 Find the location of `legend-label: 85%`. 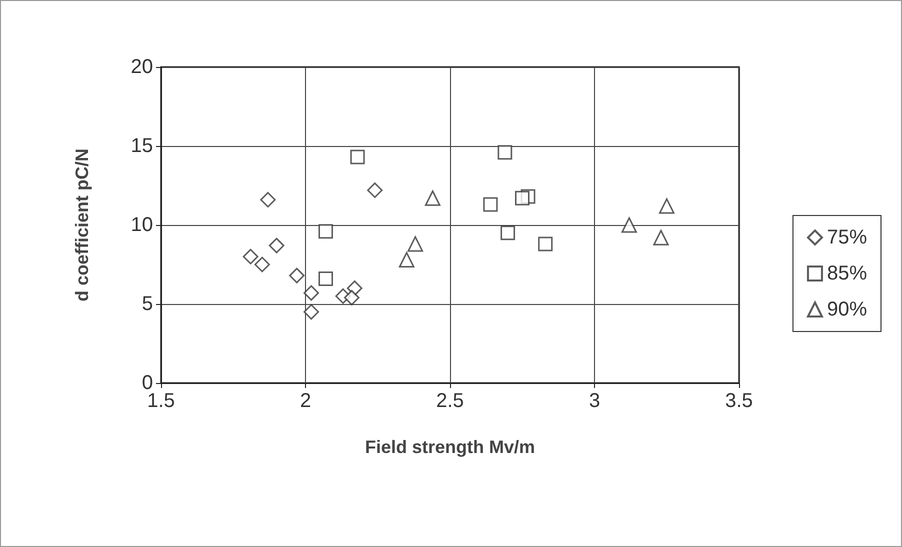

legend-label: 85% is located at coordinates (847, 273).